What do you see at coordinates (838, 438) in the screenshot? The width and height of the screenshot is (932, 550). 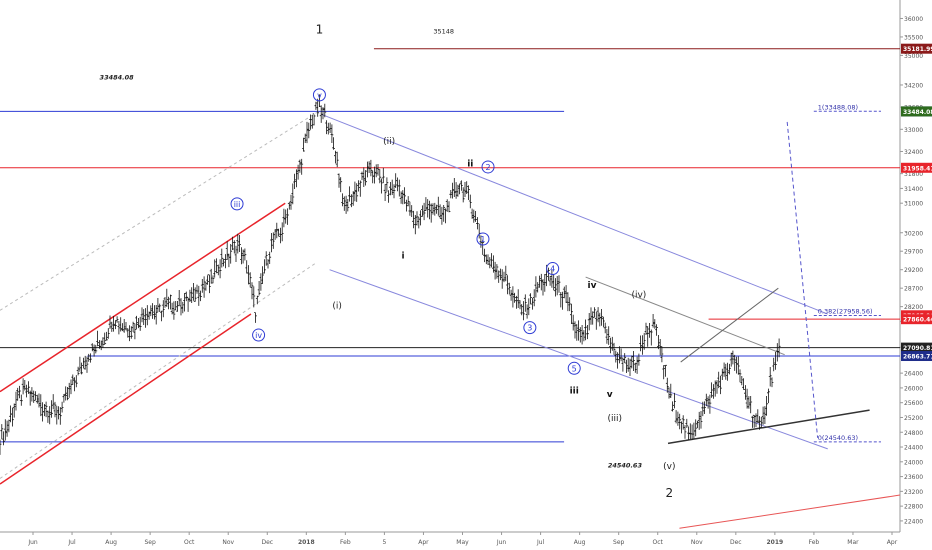 I see `fib-level-label: 0(24540.63)` at bounding box center [838, 438].